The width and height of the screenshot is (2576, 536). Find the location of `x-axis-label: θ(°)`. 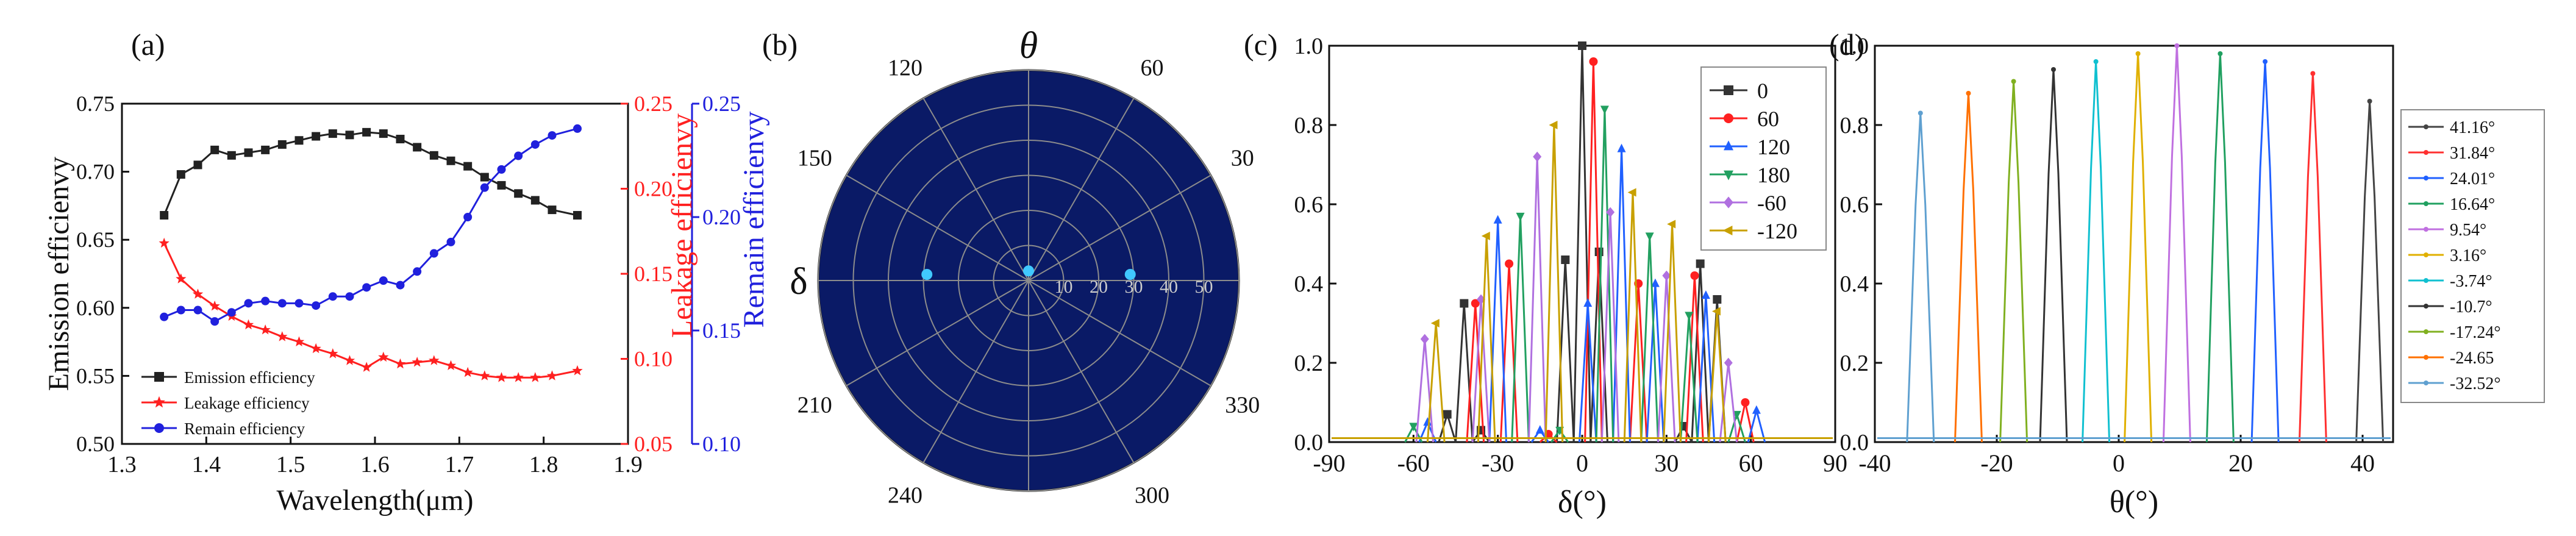

x-axis-label: θ(°) is located at coordinates (2134, 503).